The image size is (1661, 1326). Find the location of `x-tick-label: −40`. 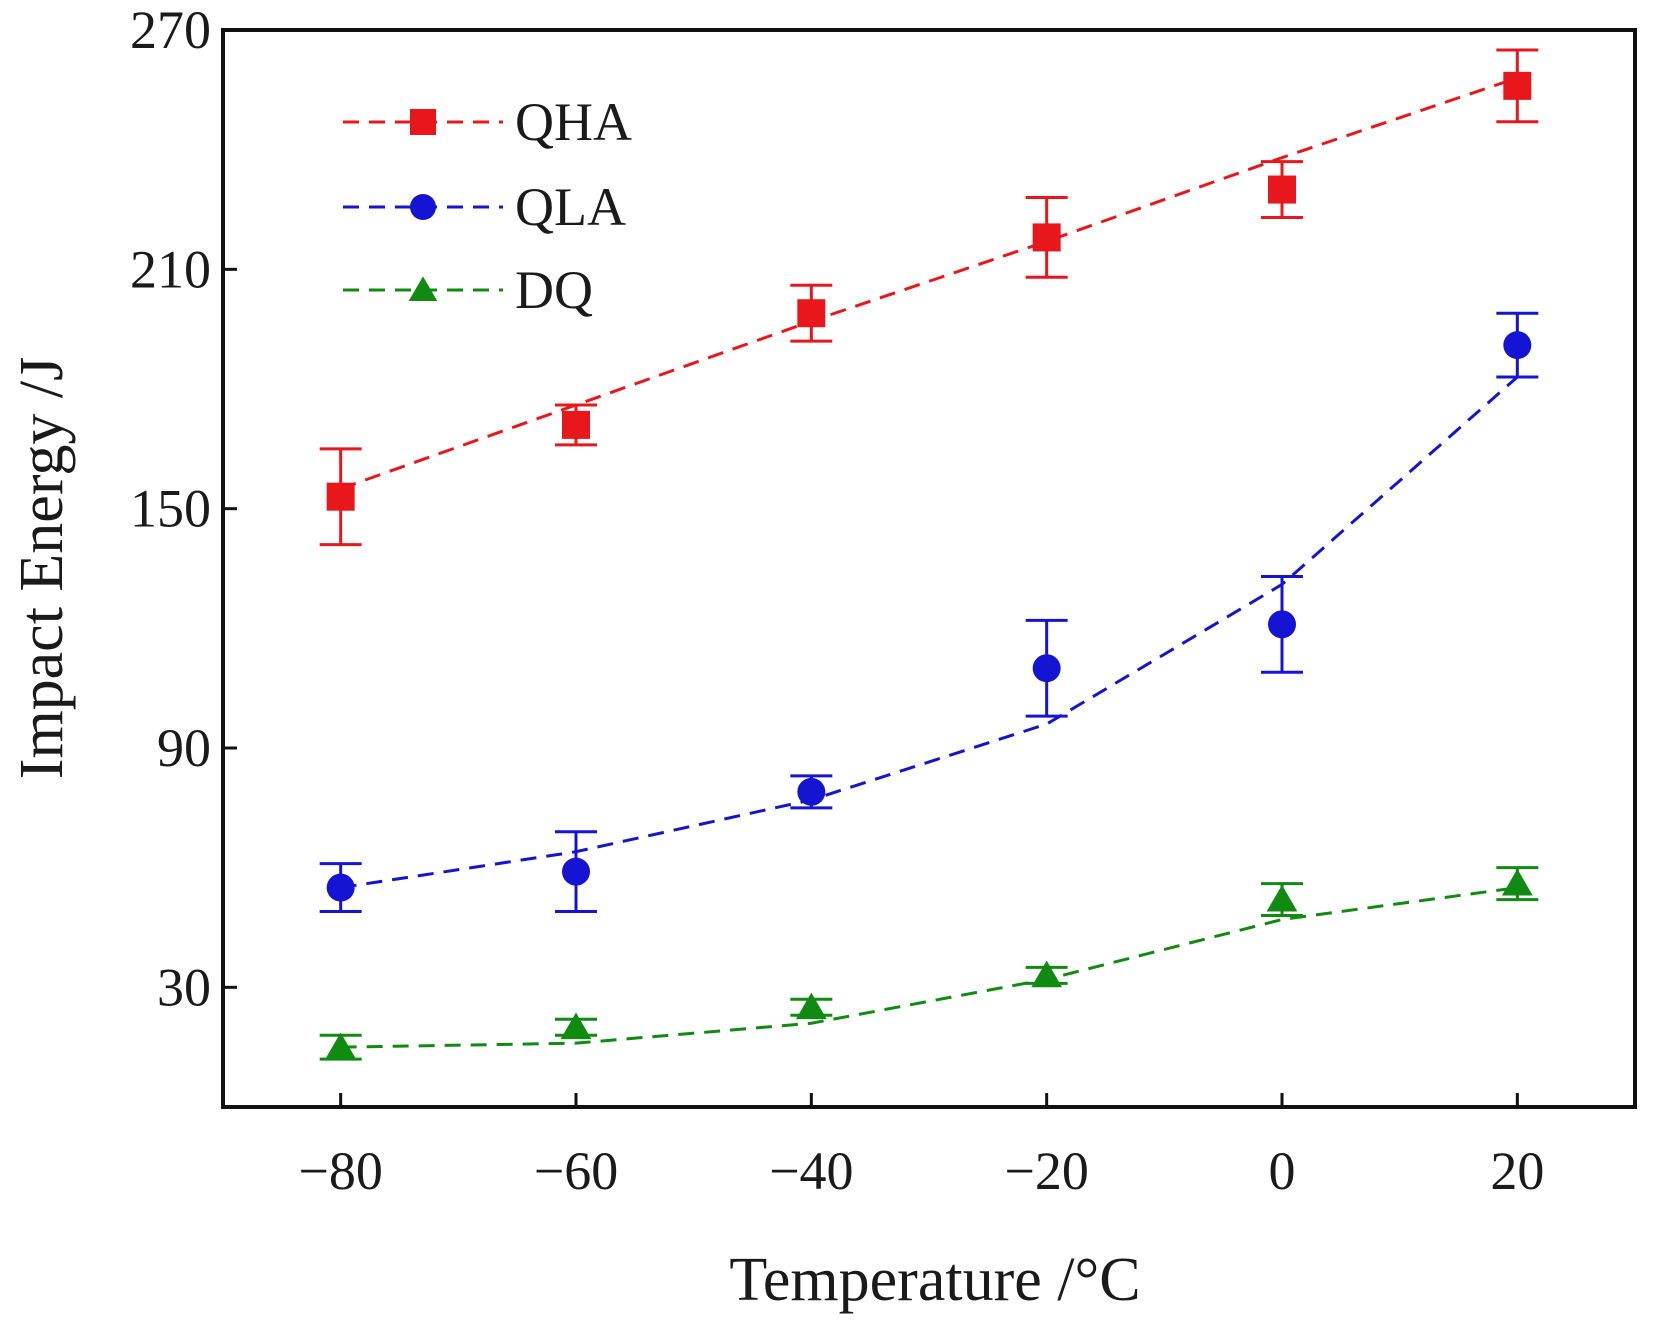

x-tick-label: −40 is located at coordinates (811, 1171).